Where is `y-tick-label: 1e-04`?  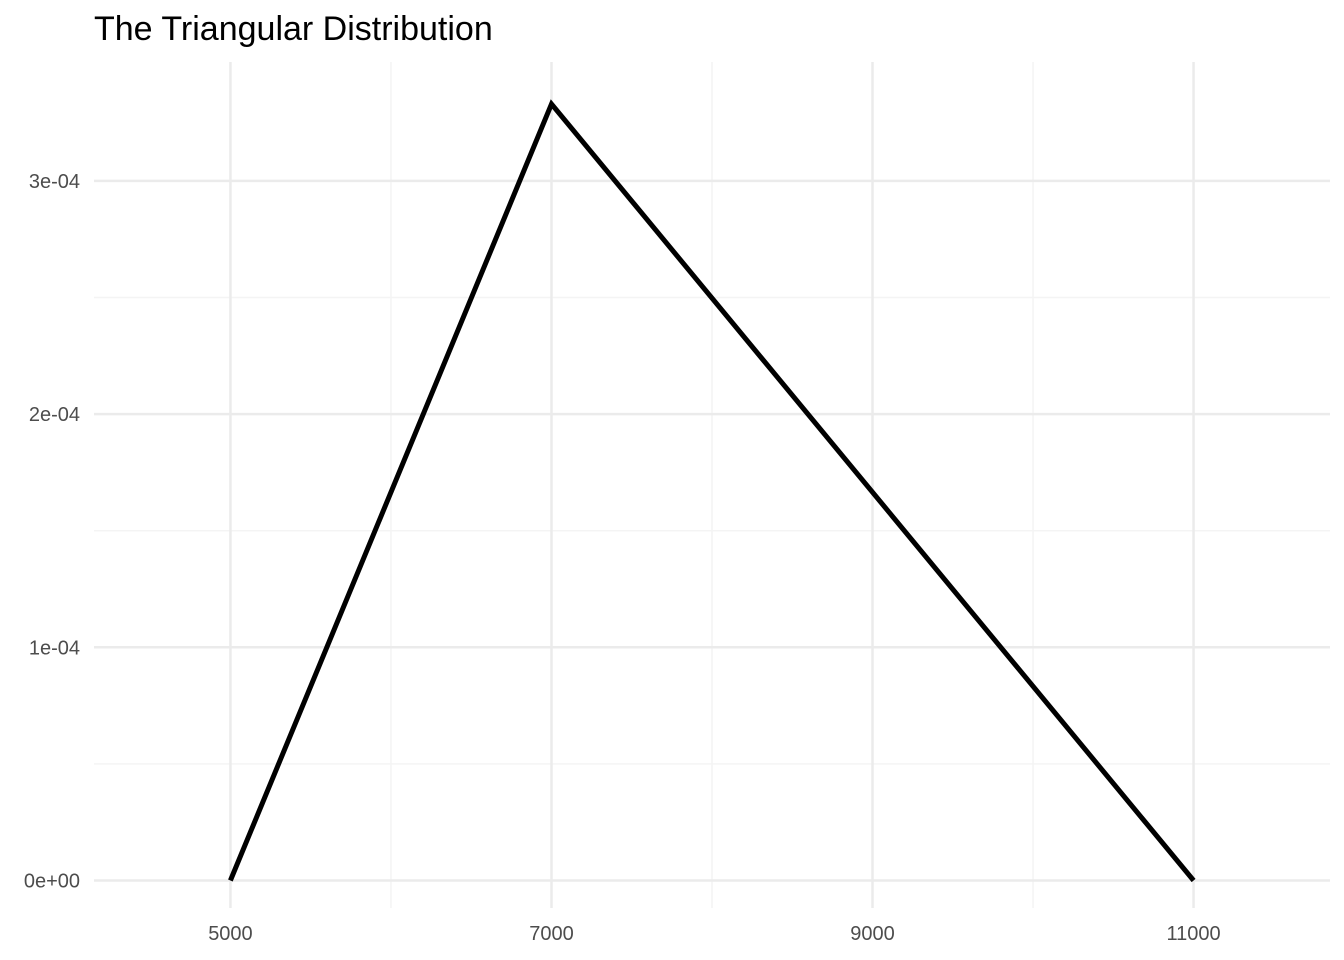
y-tick-label: 1e-04 is located at coordinates (54, 648).